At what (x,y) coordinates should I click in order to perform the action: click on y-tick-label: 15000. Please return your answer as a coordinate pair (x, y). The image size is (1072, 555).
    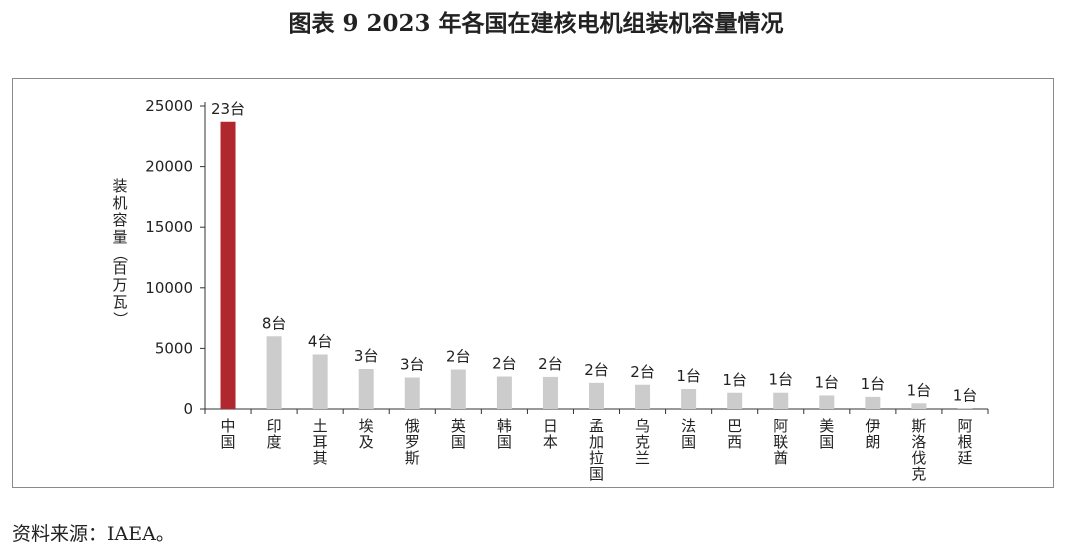
    Looking at the image, I should click on (169, 227).